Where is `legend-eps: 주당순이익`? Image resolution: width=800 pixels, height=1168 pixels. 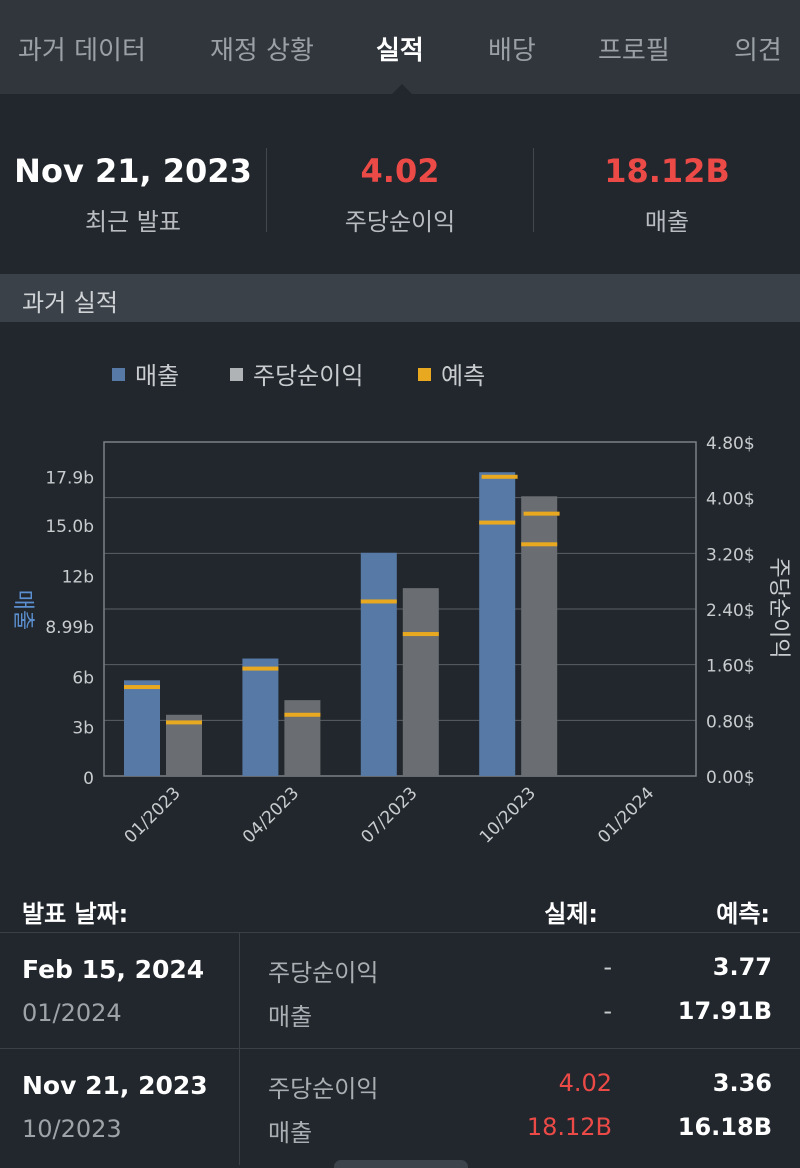 legend-eps: 주당순이익 is located at coordinates (296, 373).